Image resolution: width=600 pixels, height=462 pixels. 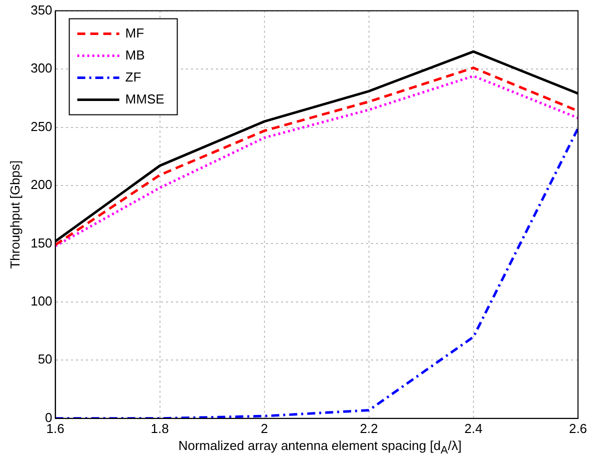 I want to click on y-tick-label: 150, so click(x=41, y=242).